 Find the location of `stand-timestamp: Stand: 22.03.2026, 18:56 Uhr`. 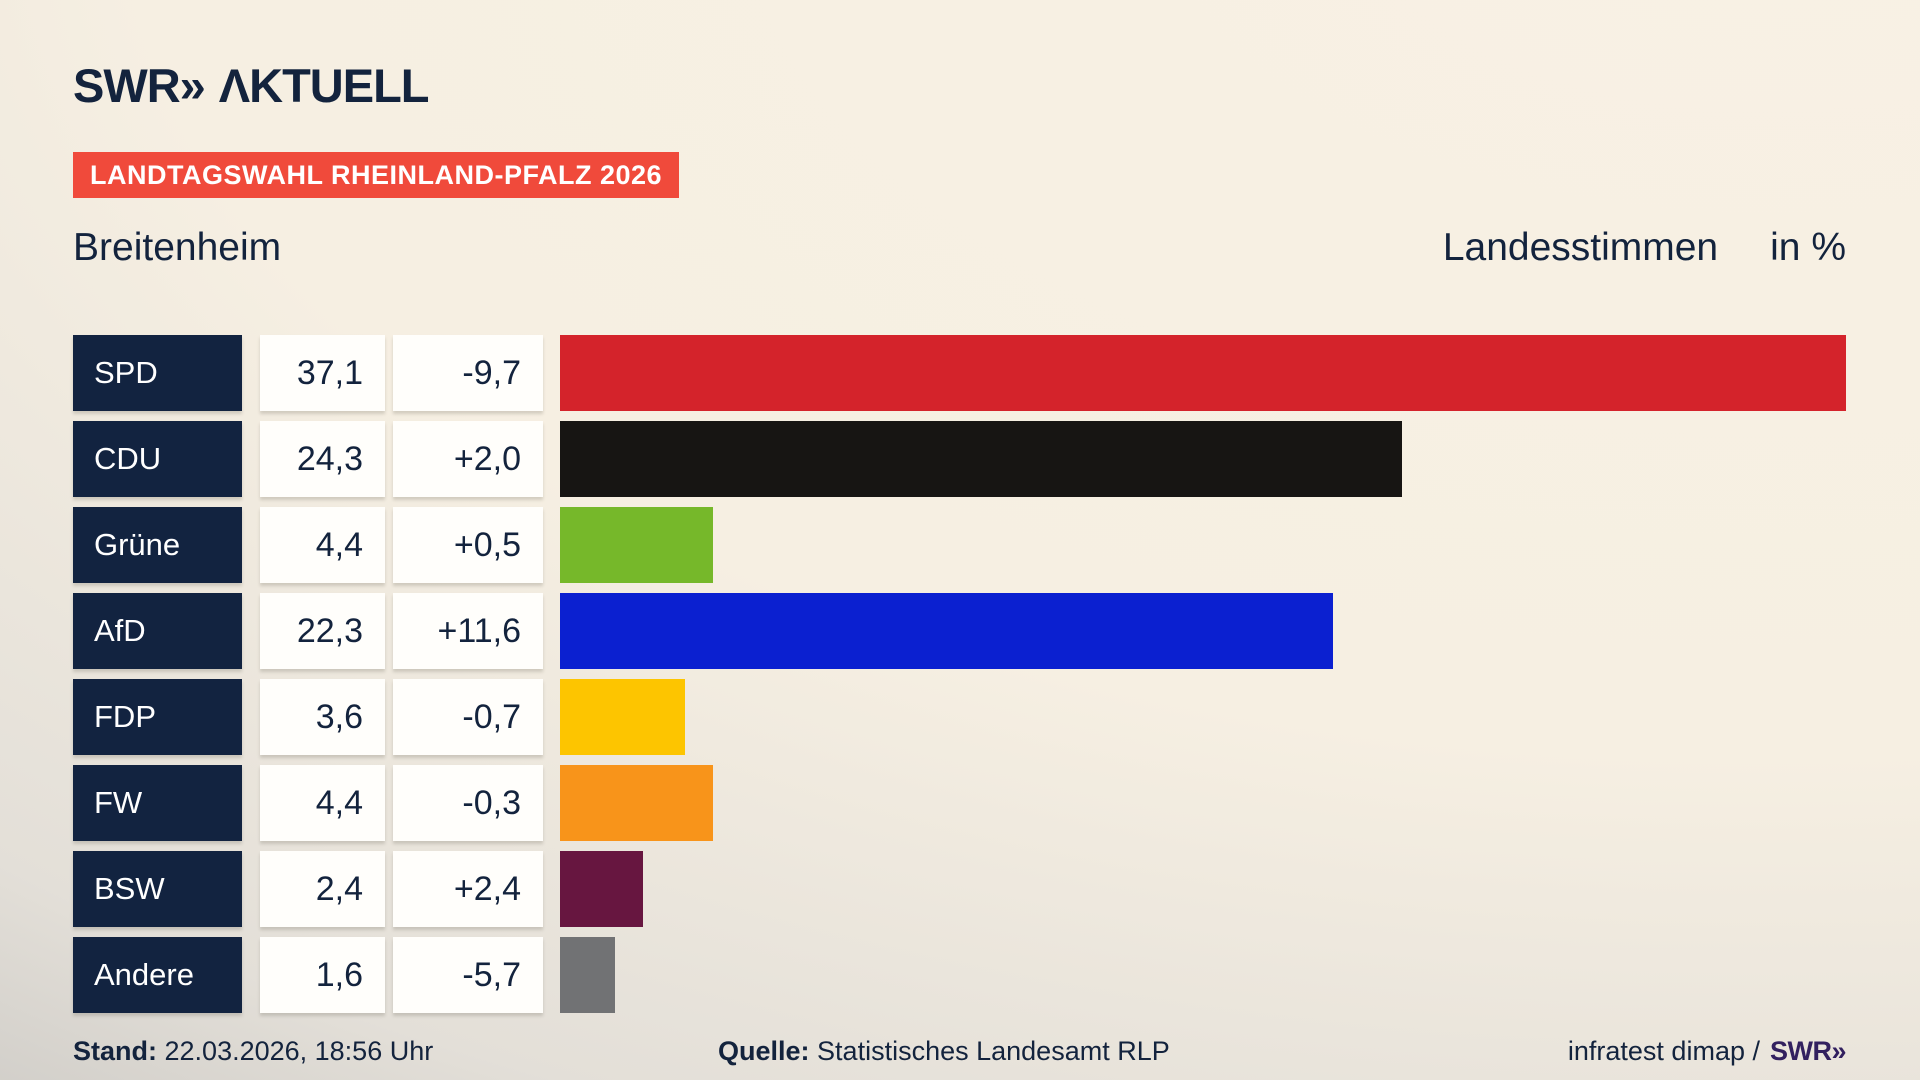

stand-timestamp: Stand: 22.03.2026, 18:56 Uhr is located at coordinates (253, 1051).